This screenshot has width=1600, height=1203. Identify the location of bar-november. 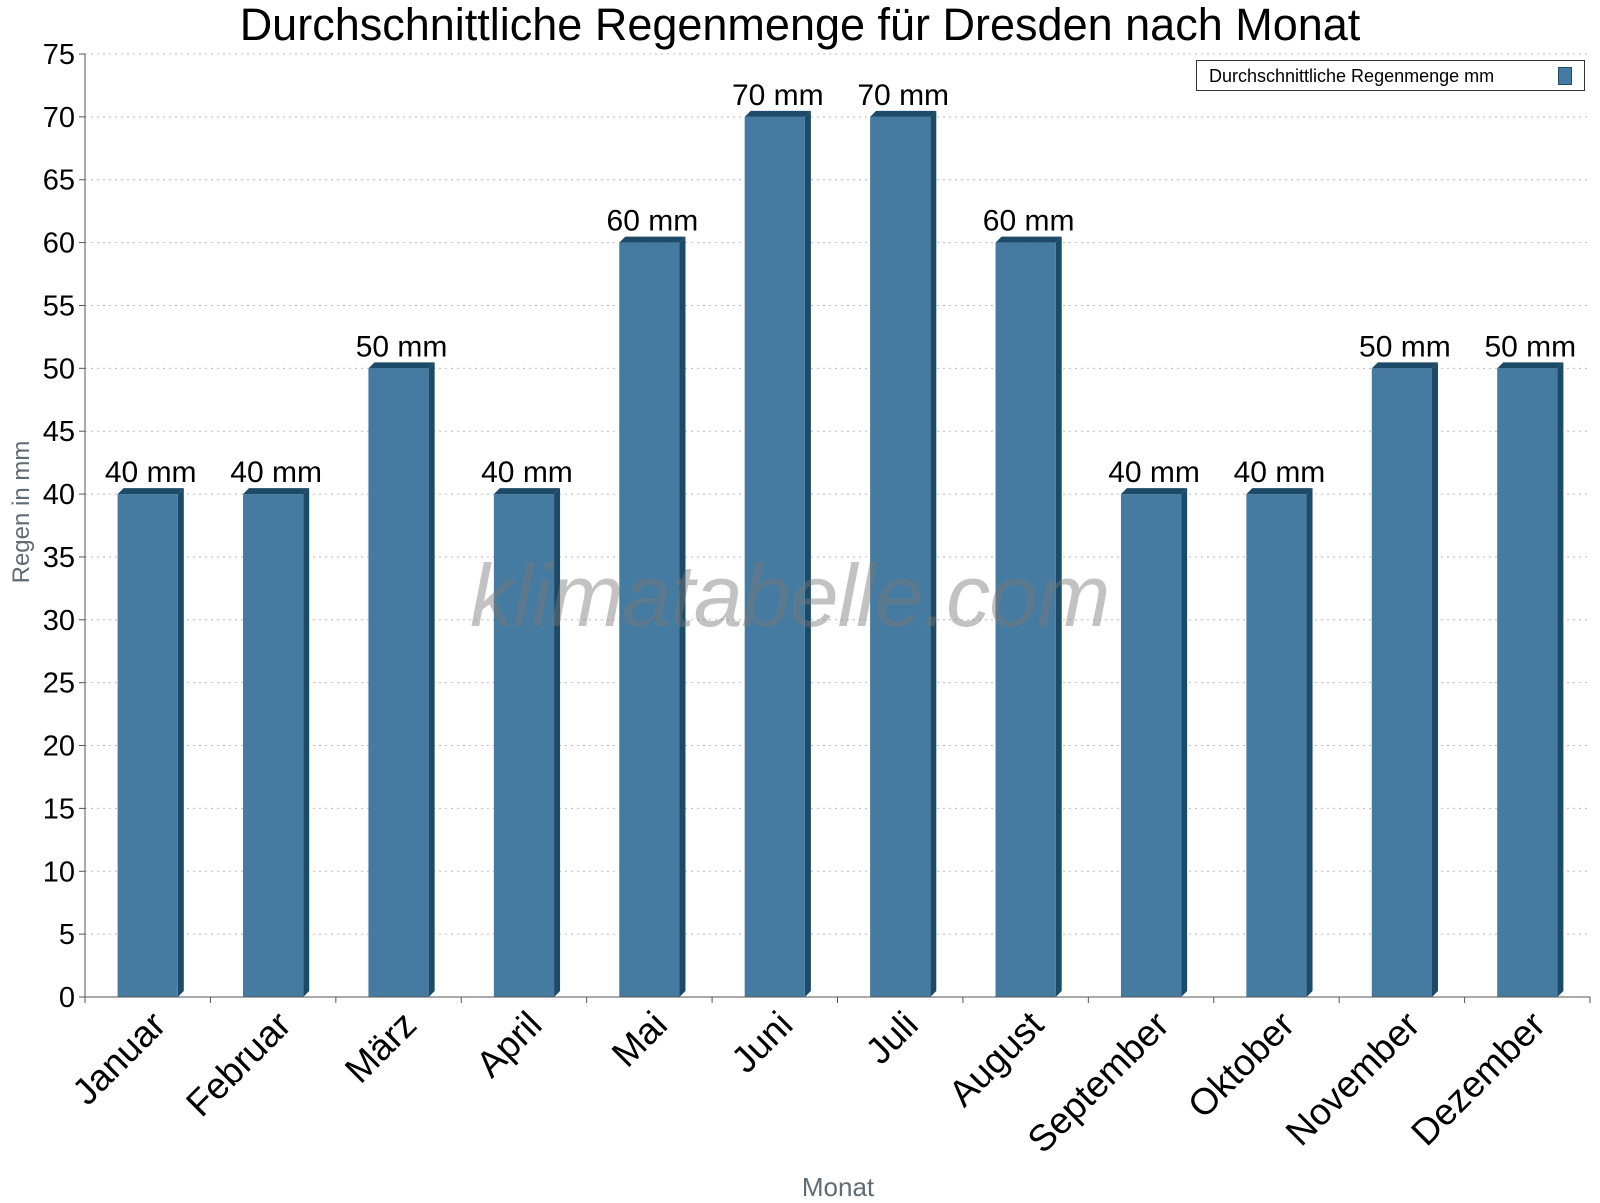
(1404, 679).